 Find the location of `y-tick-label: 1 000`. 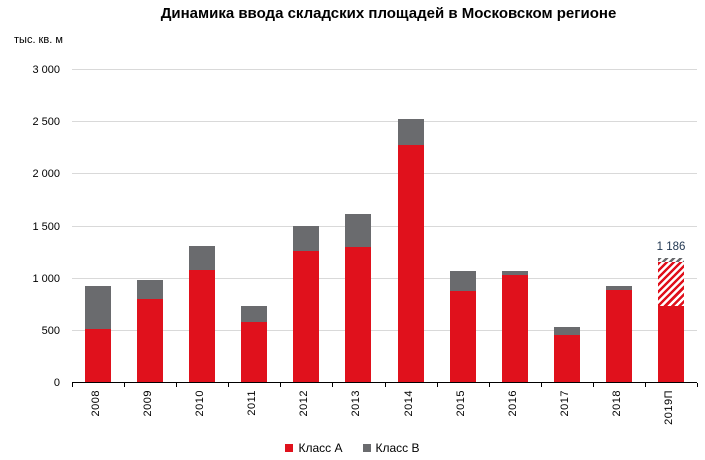

y-tick-label: 1 000 is located at coordinates (46, 278).